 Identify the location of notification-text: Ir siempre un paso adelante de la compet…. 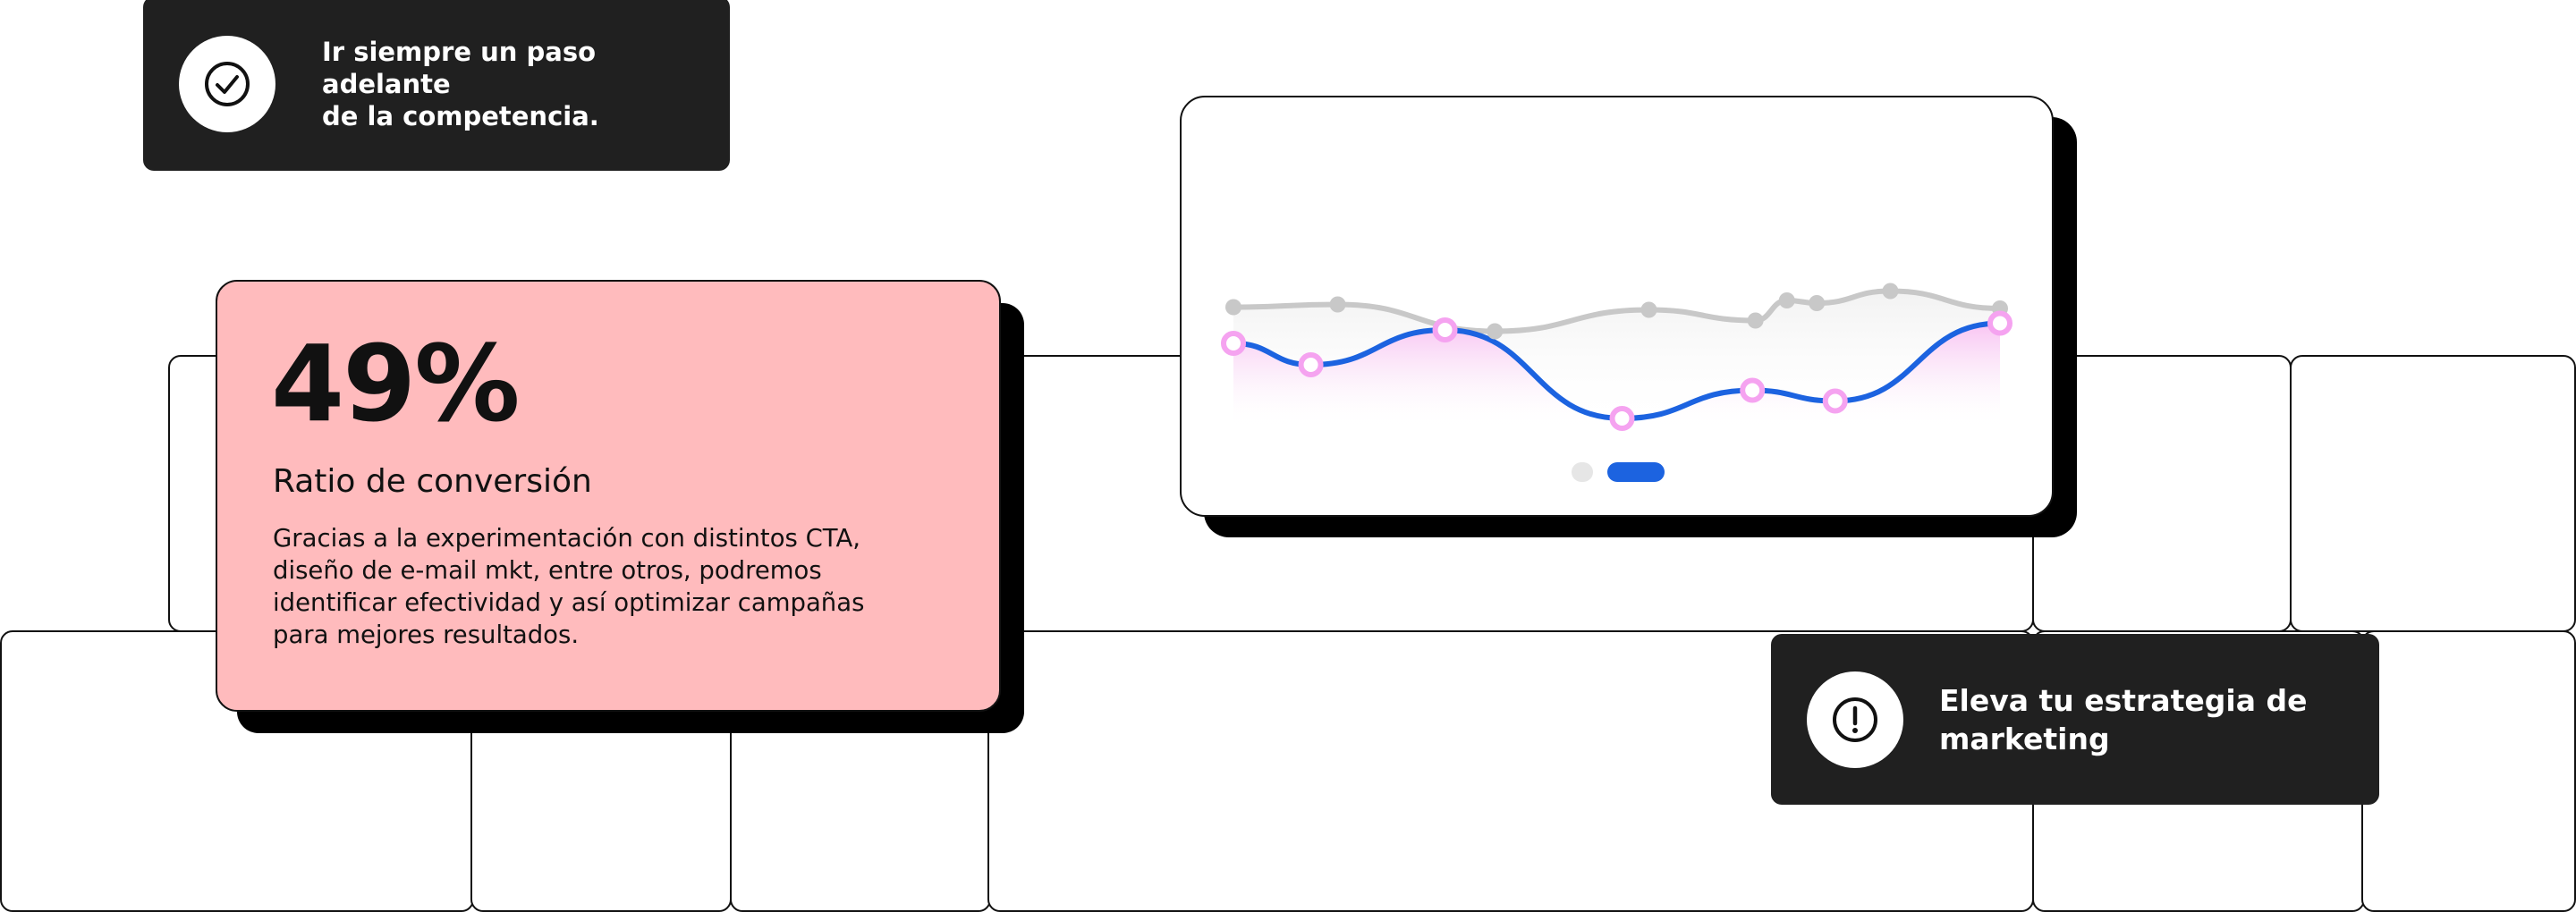
(526, 84).